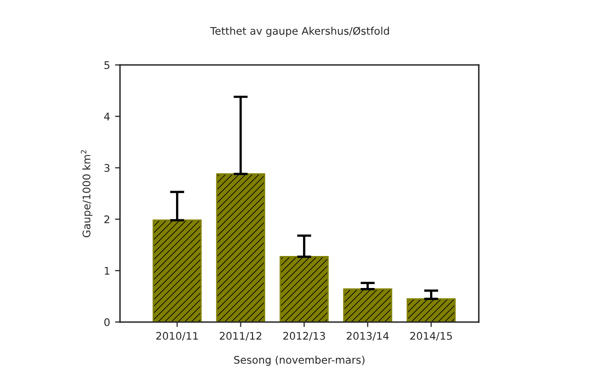  I want to click on y-tick-label: 4, so click(107, 116).